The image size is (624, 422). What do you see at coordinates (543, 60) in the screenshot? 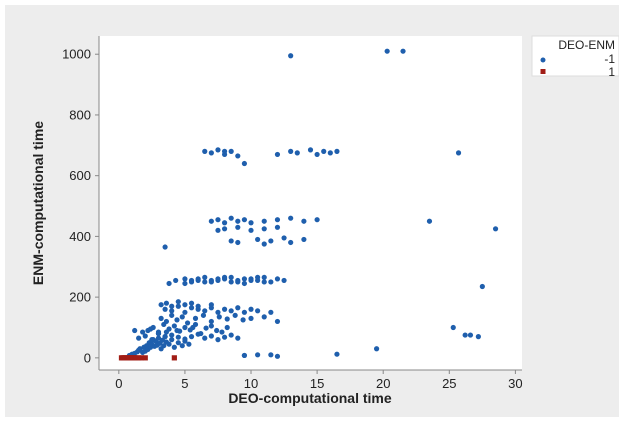
I see `legend-marker-neg` at bounding box center [543, 60].